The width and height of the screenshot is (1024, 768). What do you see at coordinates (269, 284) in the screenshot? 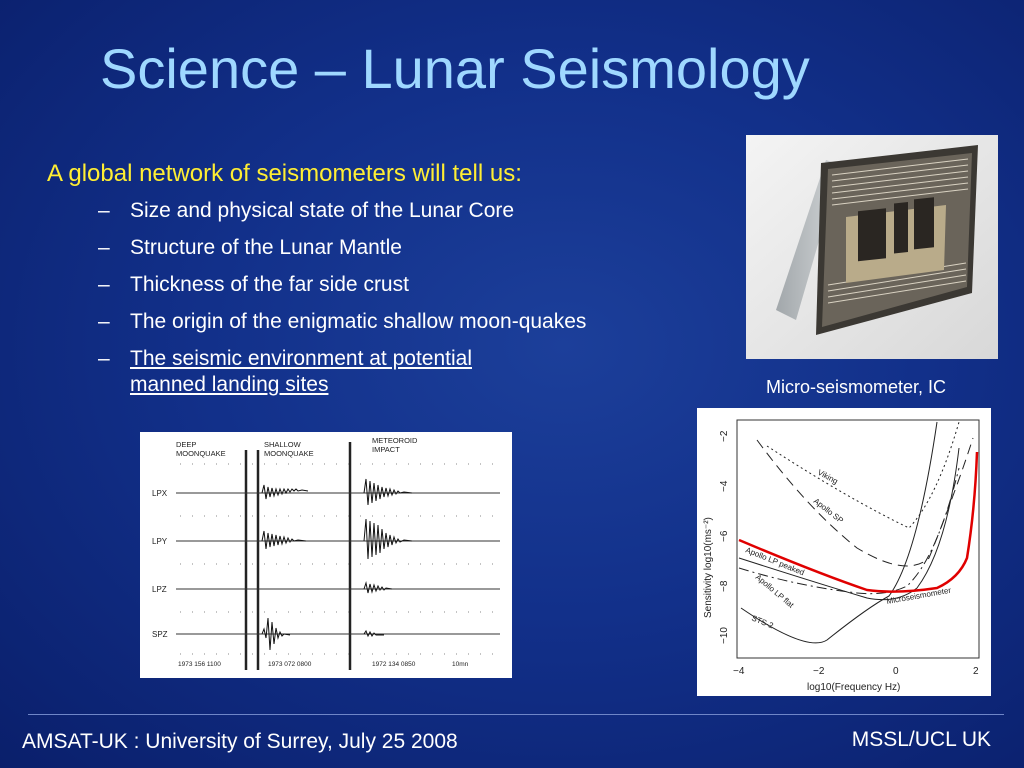
I see `bullet-text: Thickness of the far side crust` at bounding box center [269, 284].